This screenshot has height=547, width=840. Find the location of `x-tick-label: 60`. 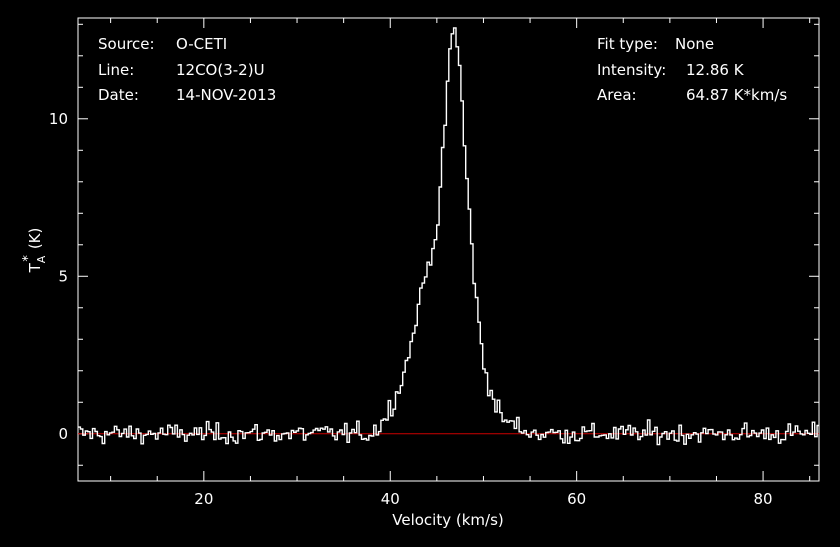

x-tick-label: 60 is located at coordinates (576, 499).